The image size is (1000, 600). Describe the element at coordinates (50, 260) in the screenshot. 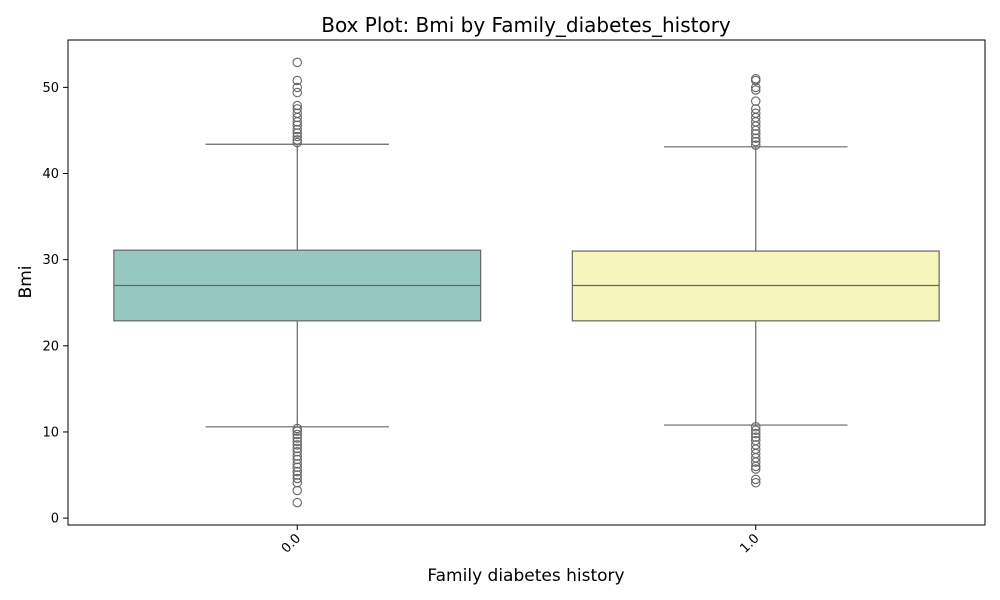

I see `y-tick-label: 30` at that location.